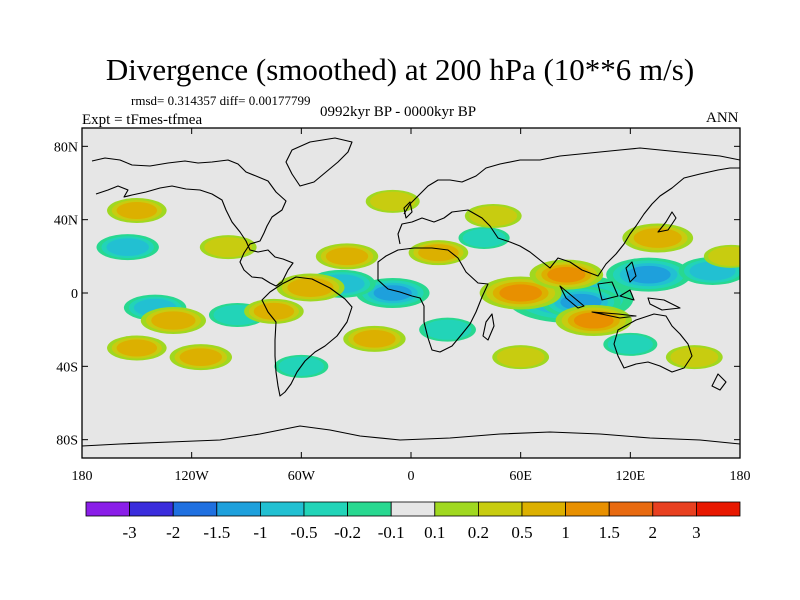  Describe the element at coordinates (302, 476) in the screenshot. I see `lon-label: 60W` at that location.